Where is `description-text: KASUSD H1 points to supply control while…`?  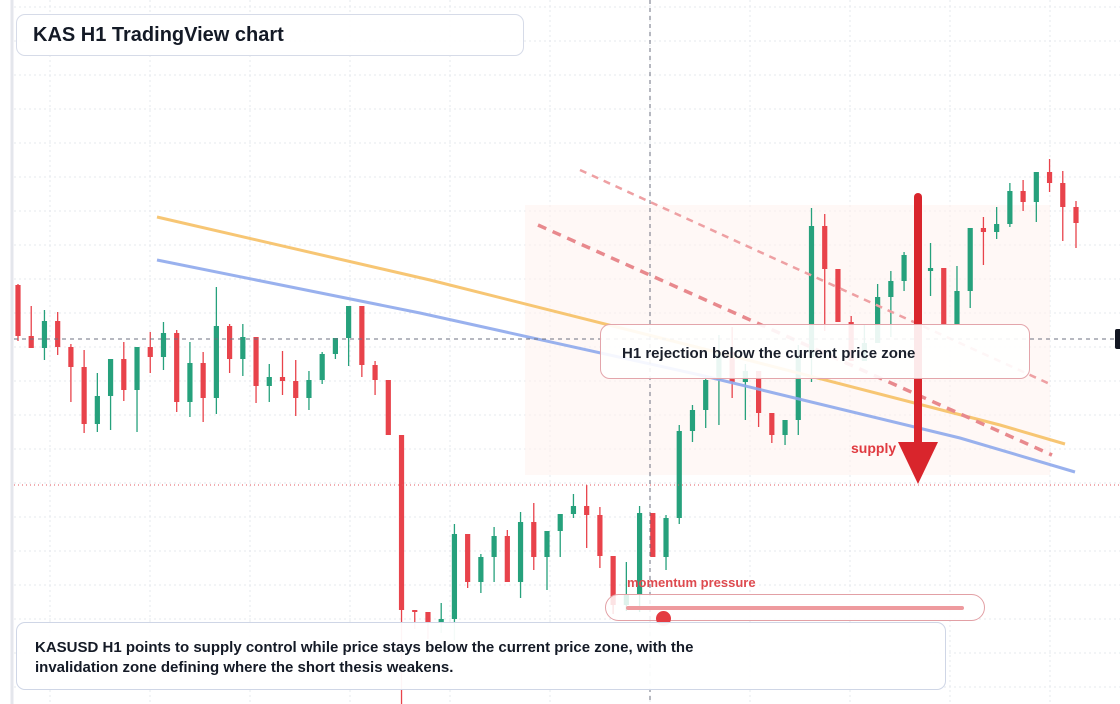
description-text: KASUSD H1 points to supply control while… is located at coordinates (364, 657).